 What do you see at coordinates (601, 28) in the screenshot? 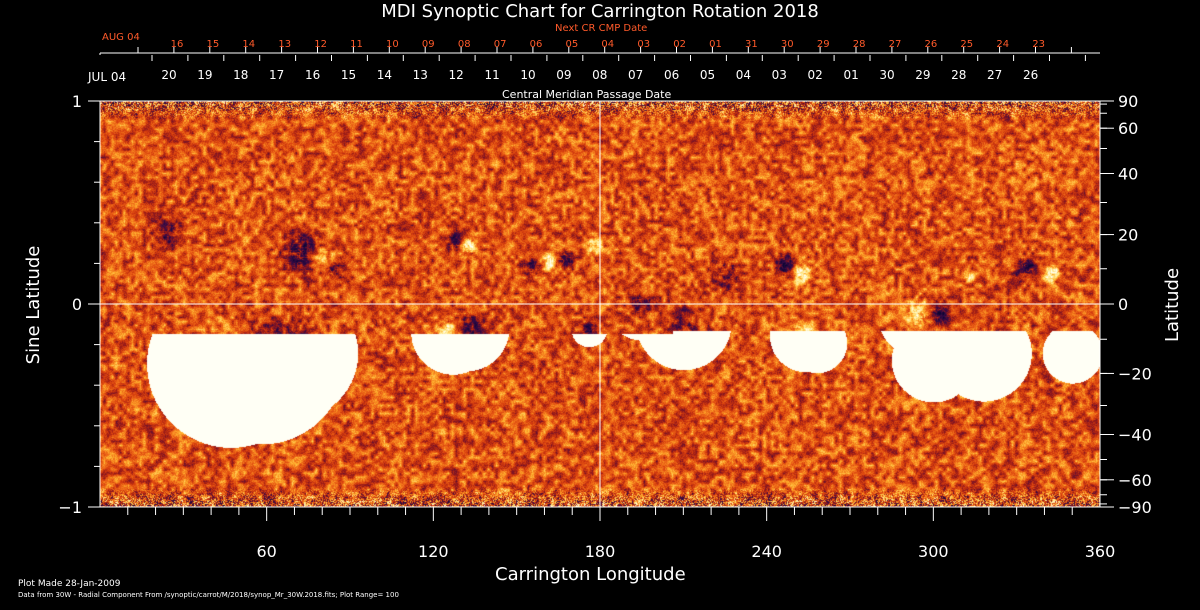
I see `next-cr-label: Next CR CMP Date` at bounding box center [601, 28].